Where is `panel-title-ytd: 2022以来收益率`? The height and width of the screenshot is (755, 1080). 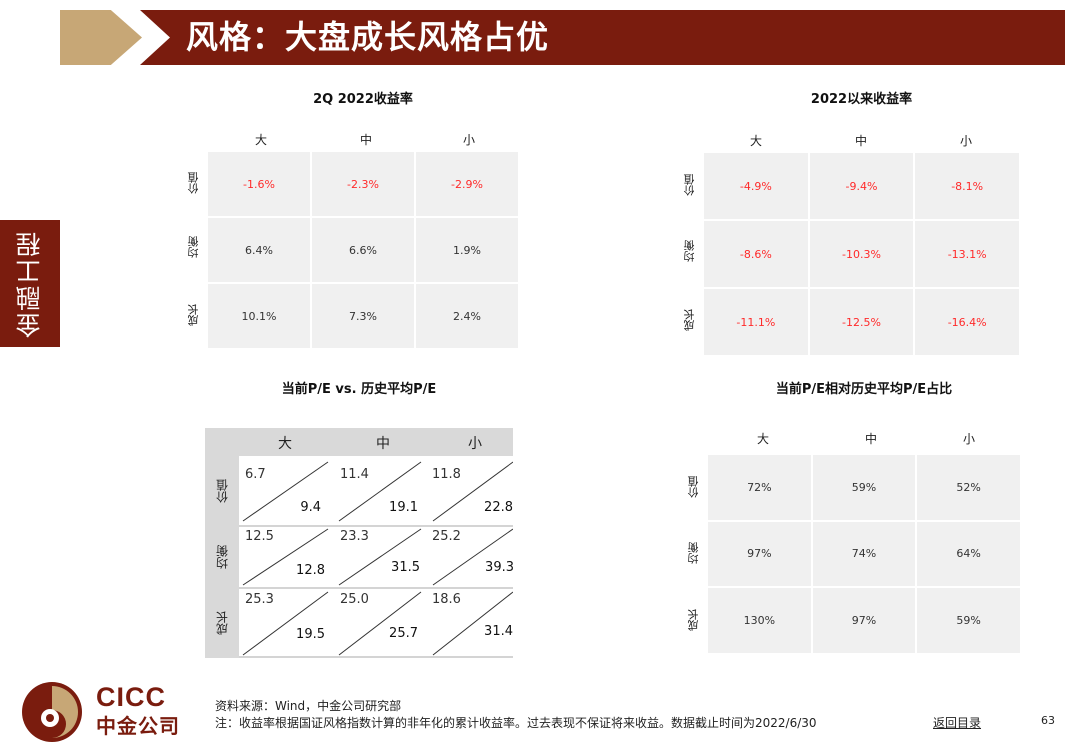 panel-title-ytd: 2022以来收益率 is located at coordinates (861, 99).